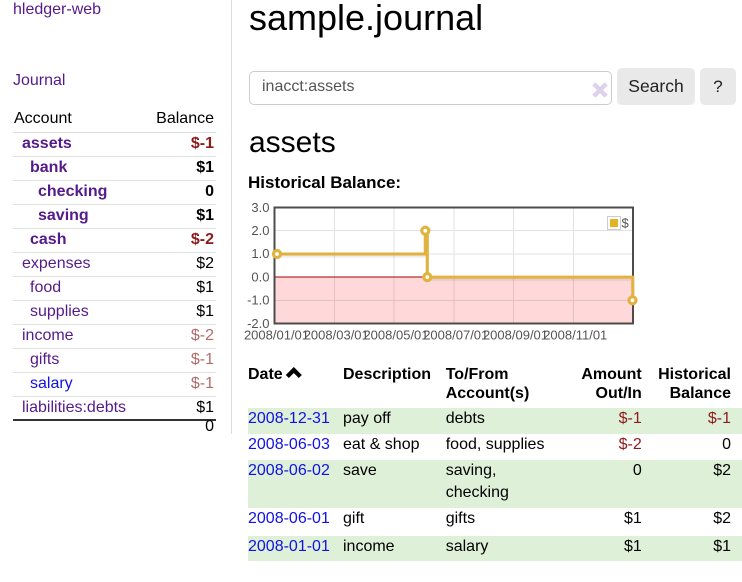 The width and height of the screenshot is (742, 582). I want to click on svg-text: 1.0, so click(260, 253).